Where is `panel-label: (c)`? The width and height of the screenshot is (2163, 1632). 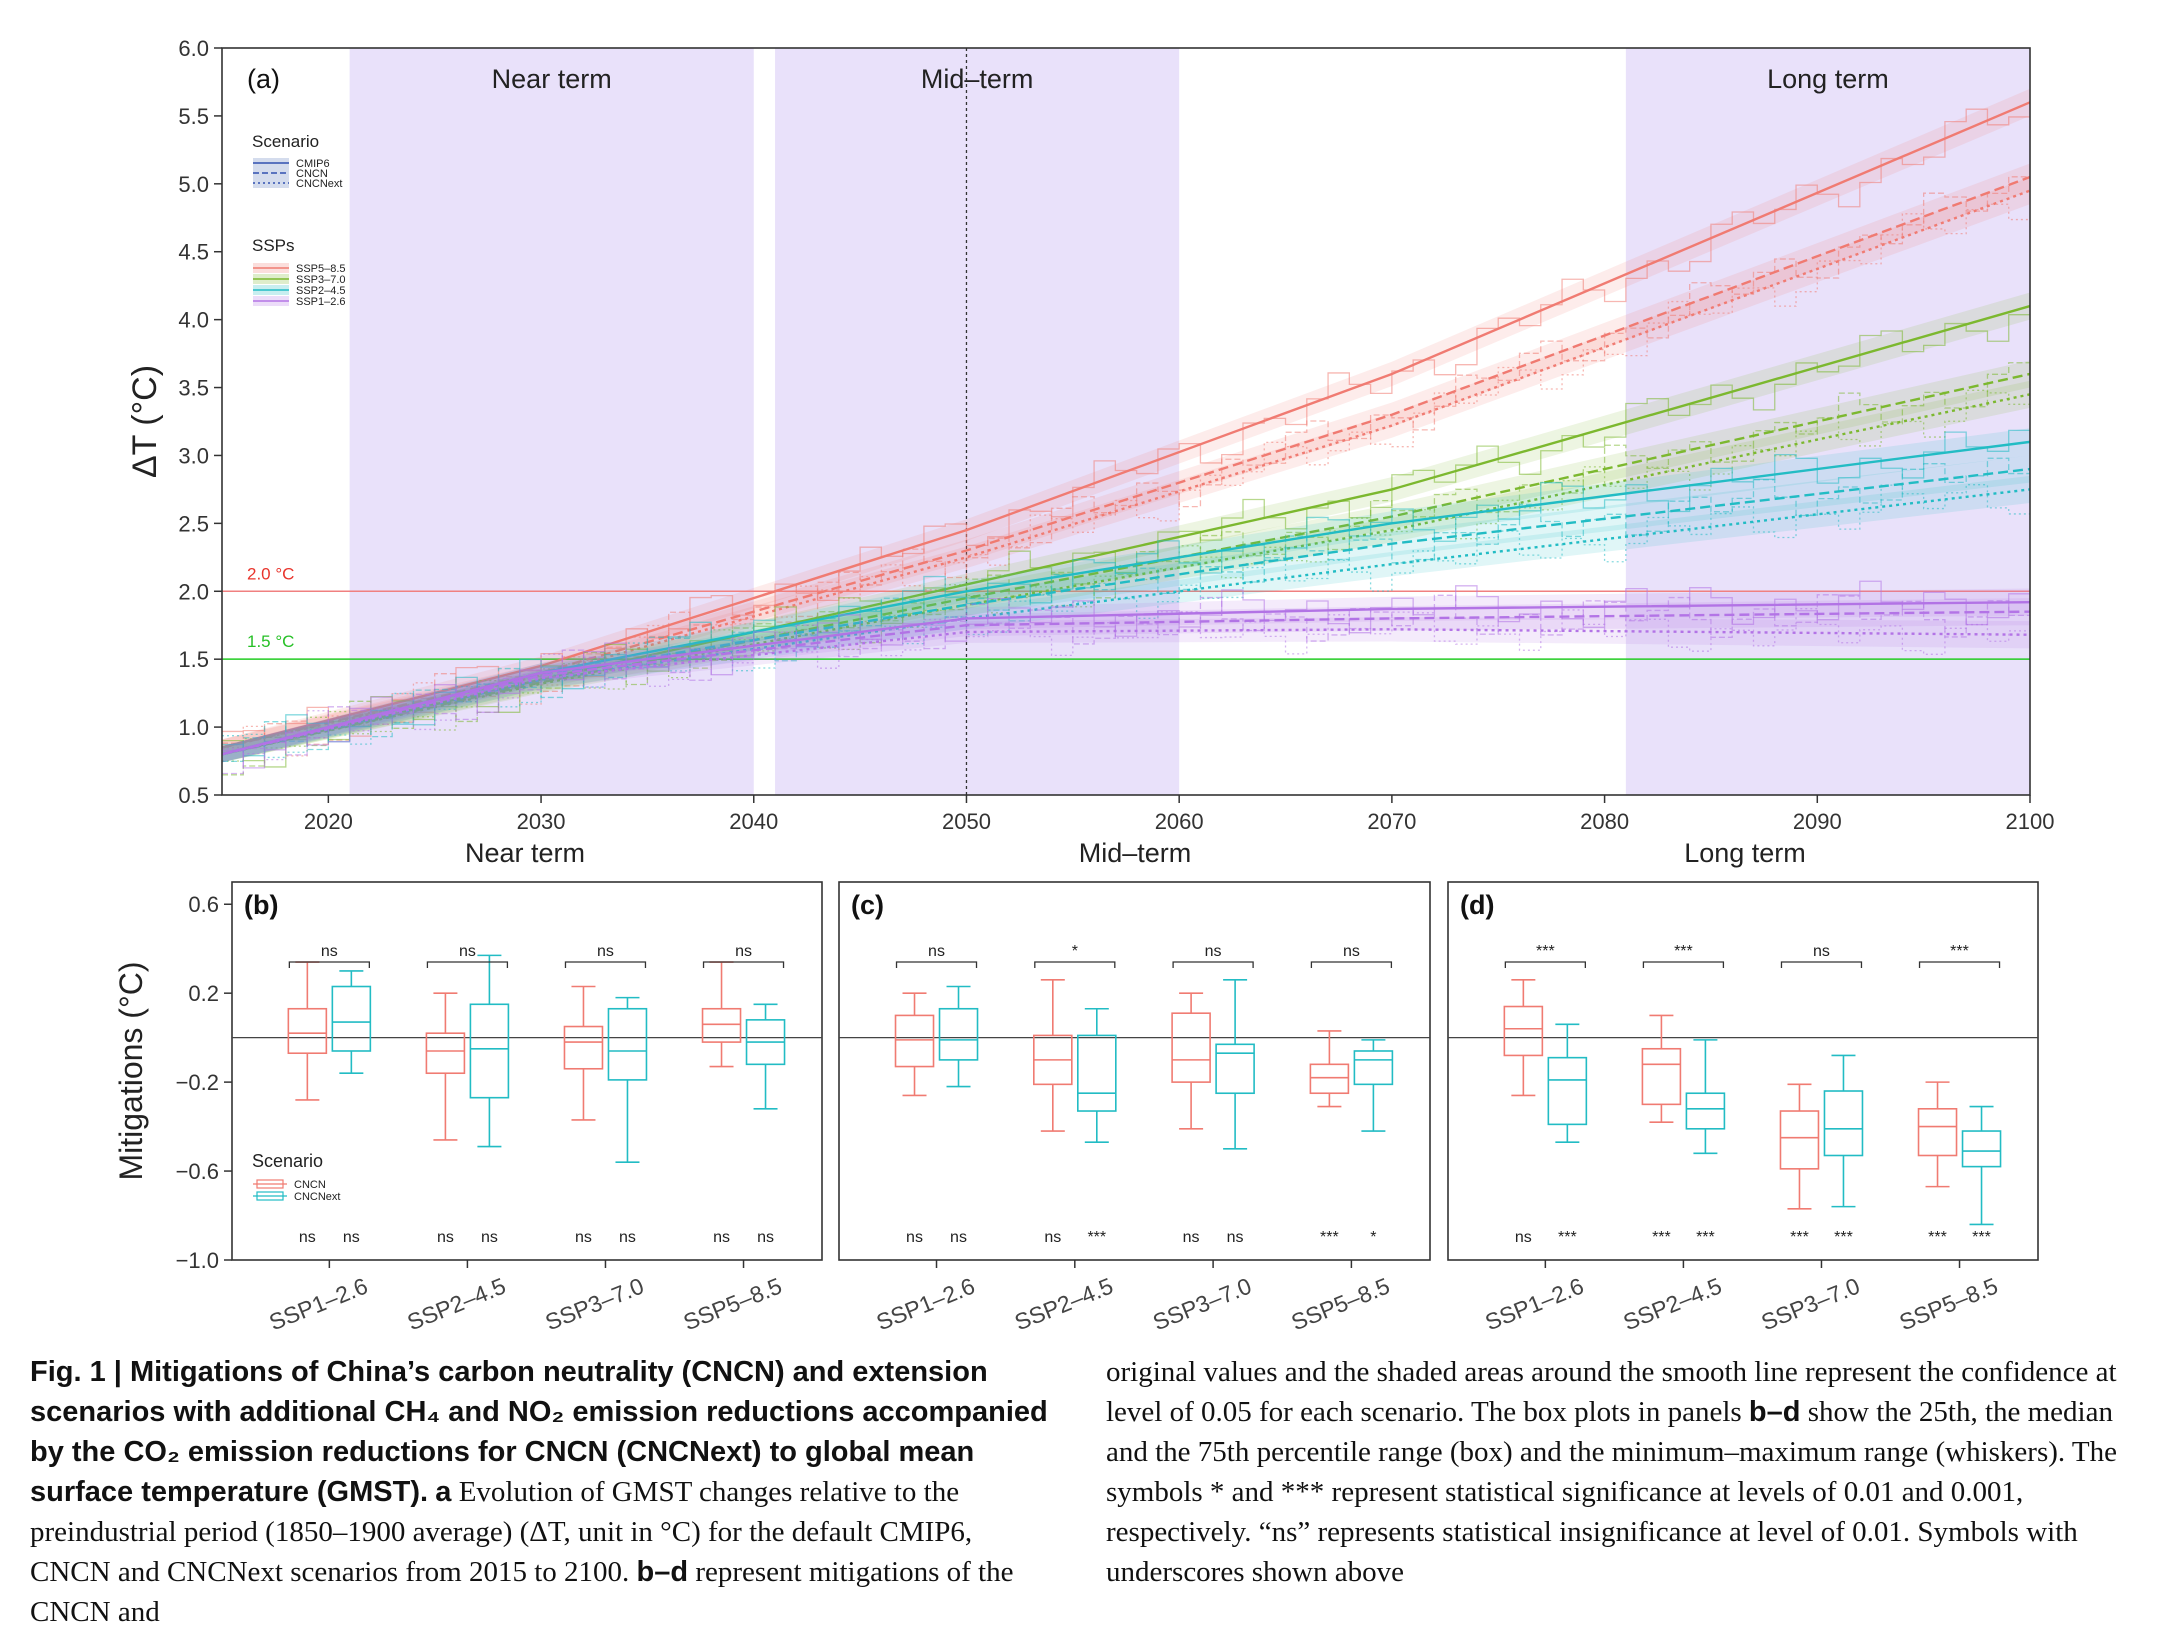 panel-label: (c) is located at coordinates (867, 905).